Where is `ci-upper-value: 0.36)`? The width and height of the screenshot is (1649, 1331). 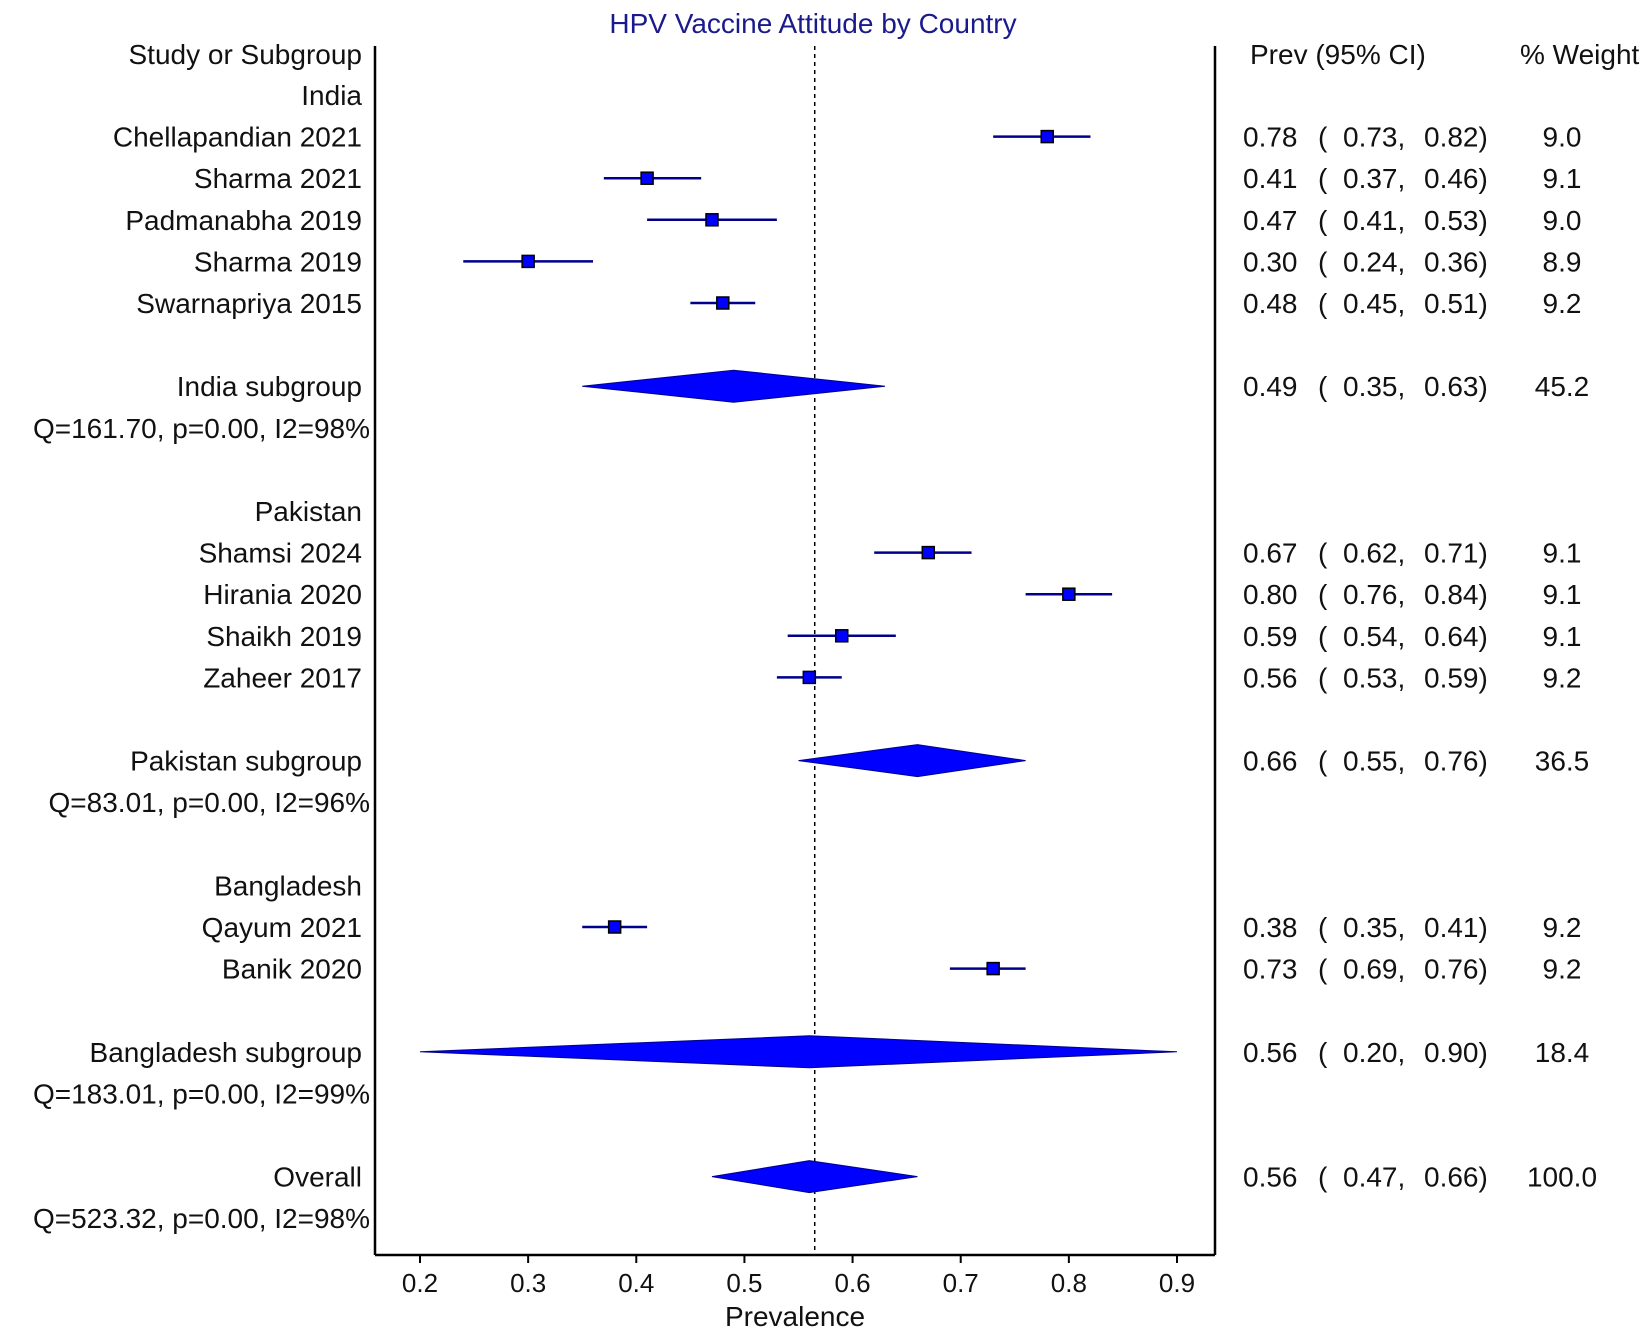 ci-upper-value: 0.36) is located at coordinates (1456, 261).